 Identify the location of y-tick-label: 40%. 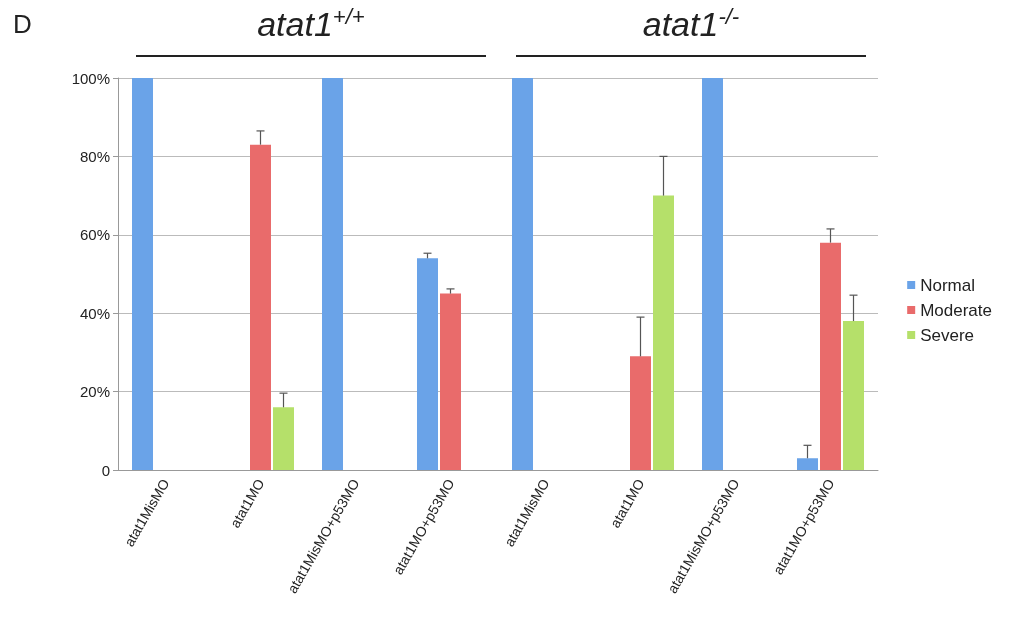
(94, 313).